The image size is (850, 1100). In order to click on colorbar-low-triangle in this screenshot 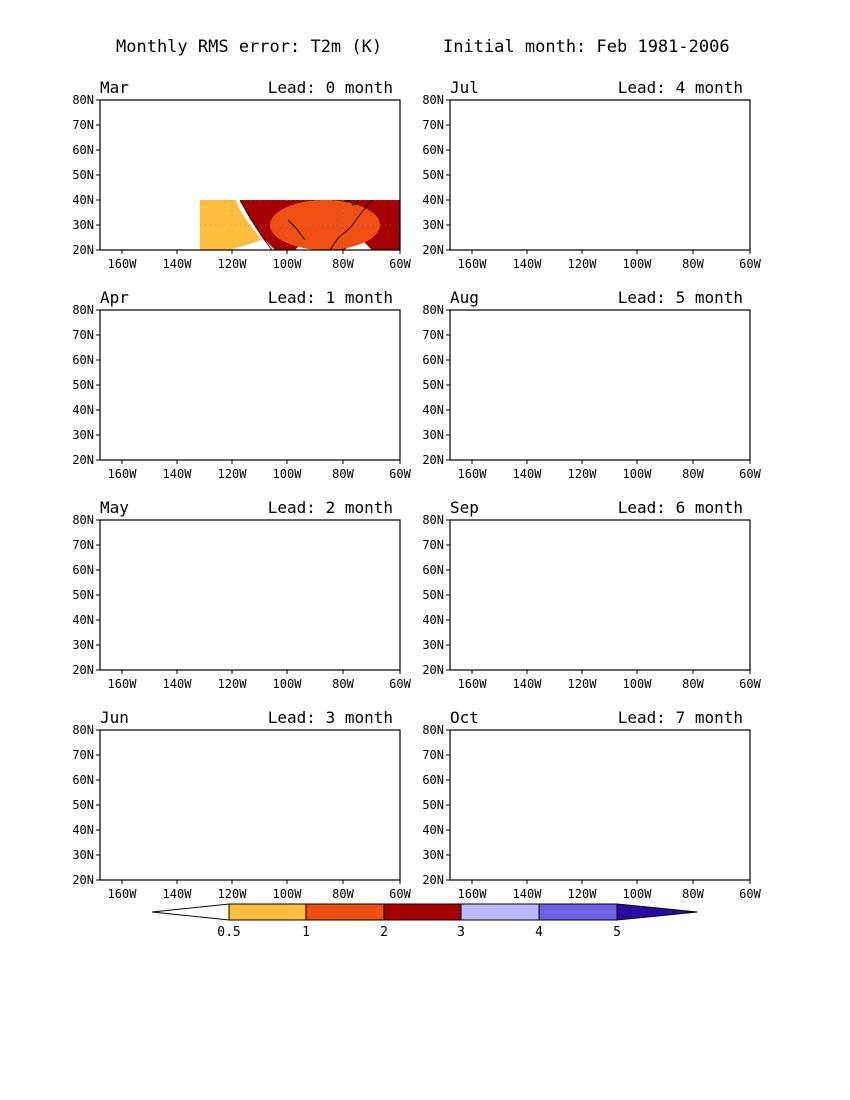, I will do `click(190, 912)`.